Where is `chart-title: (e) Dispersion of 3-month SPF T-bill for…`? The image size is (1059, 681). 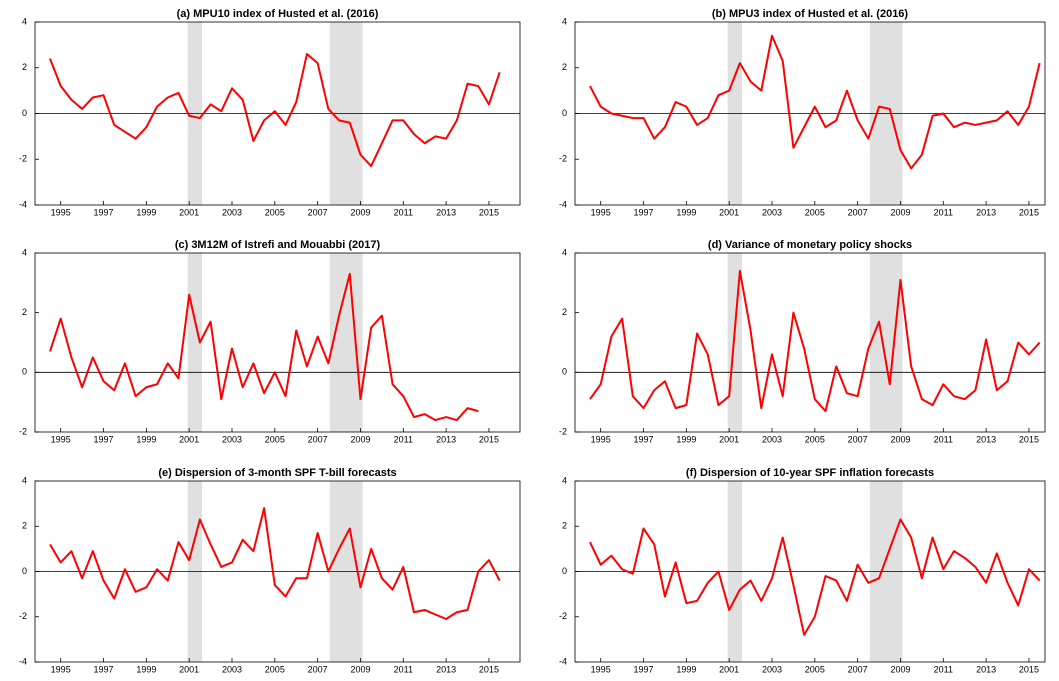
chart-title: (e) Dispersion of 3-month SPF T-bill for… is located at coordinates (277, 473).